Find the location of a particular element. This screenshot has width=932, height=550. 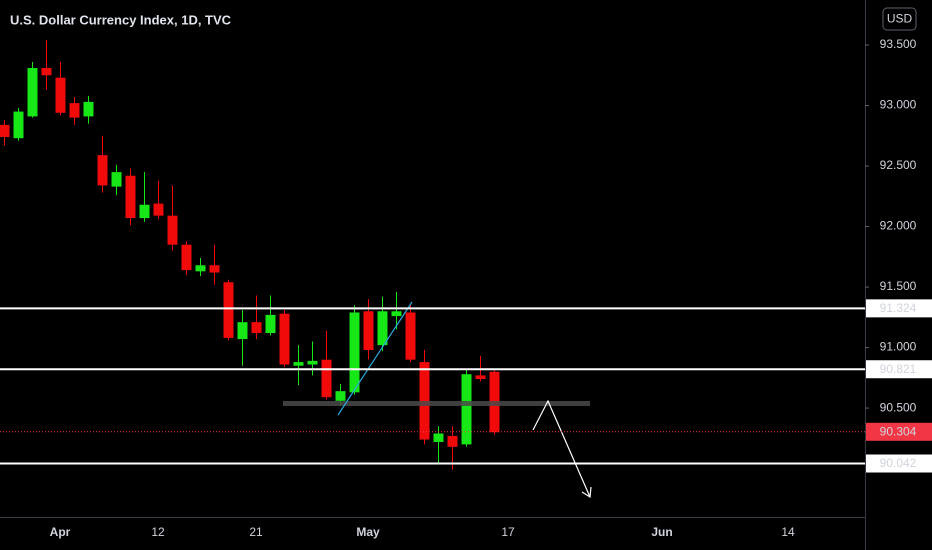

currency-button: USD is located at coordinates (899, 19).